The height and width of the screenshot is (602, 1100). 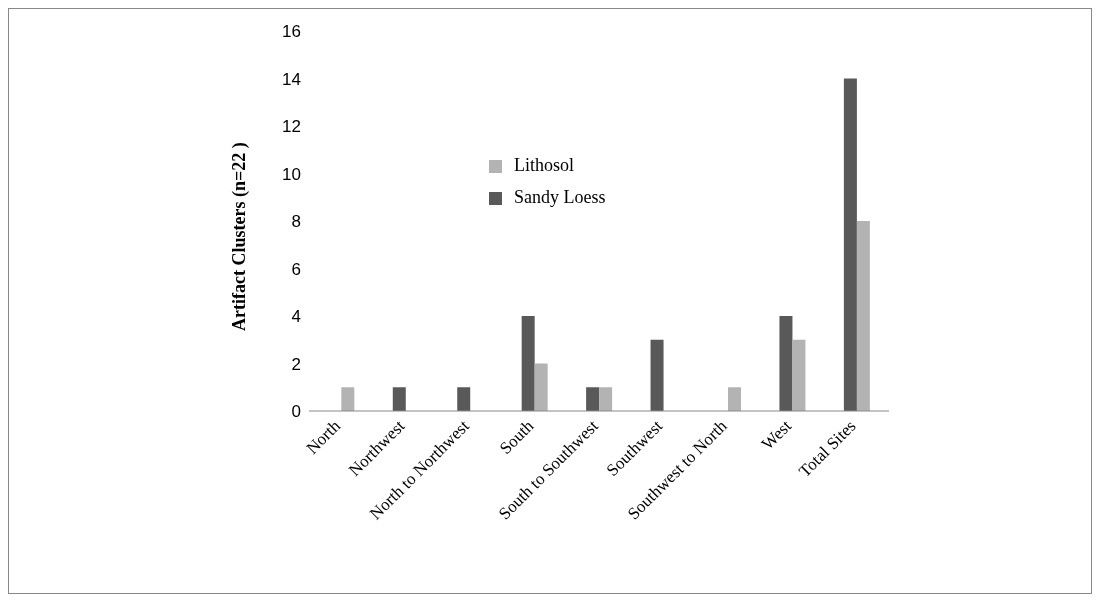 What do you see at coordinates (296, 364) in the screenshot?
I see `y-tick-label: 2` at bounding box center [296, 364].